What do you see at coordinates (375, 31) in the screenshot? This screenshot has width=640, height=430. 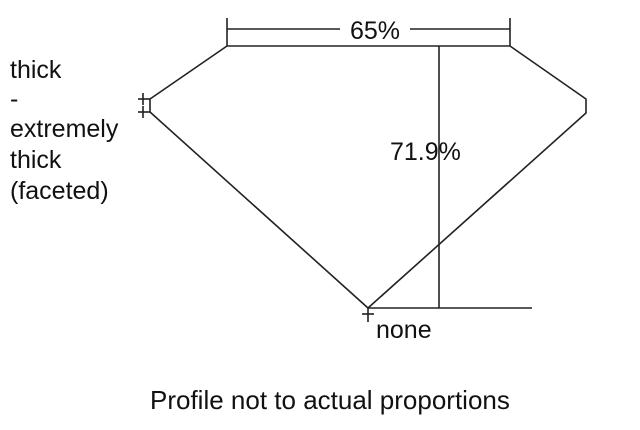 I see `table-label: 65%` at bounding box center [375, 31].